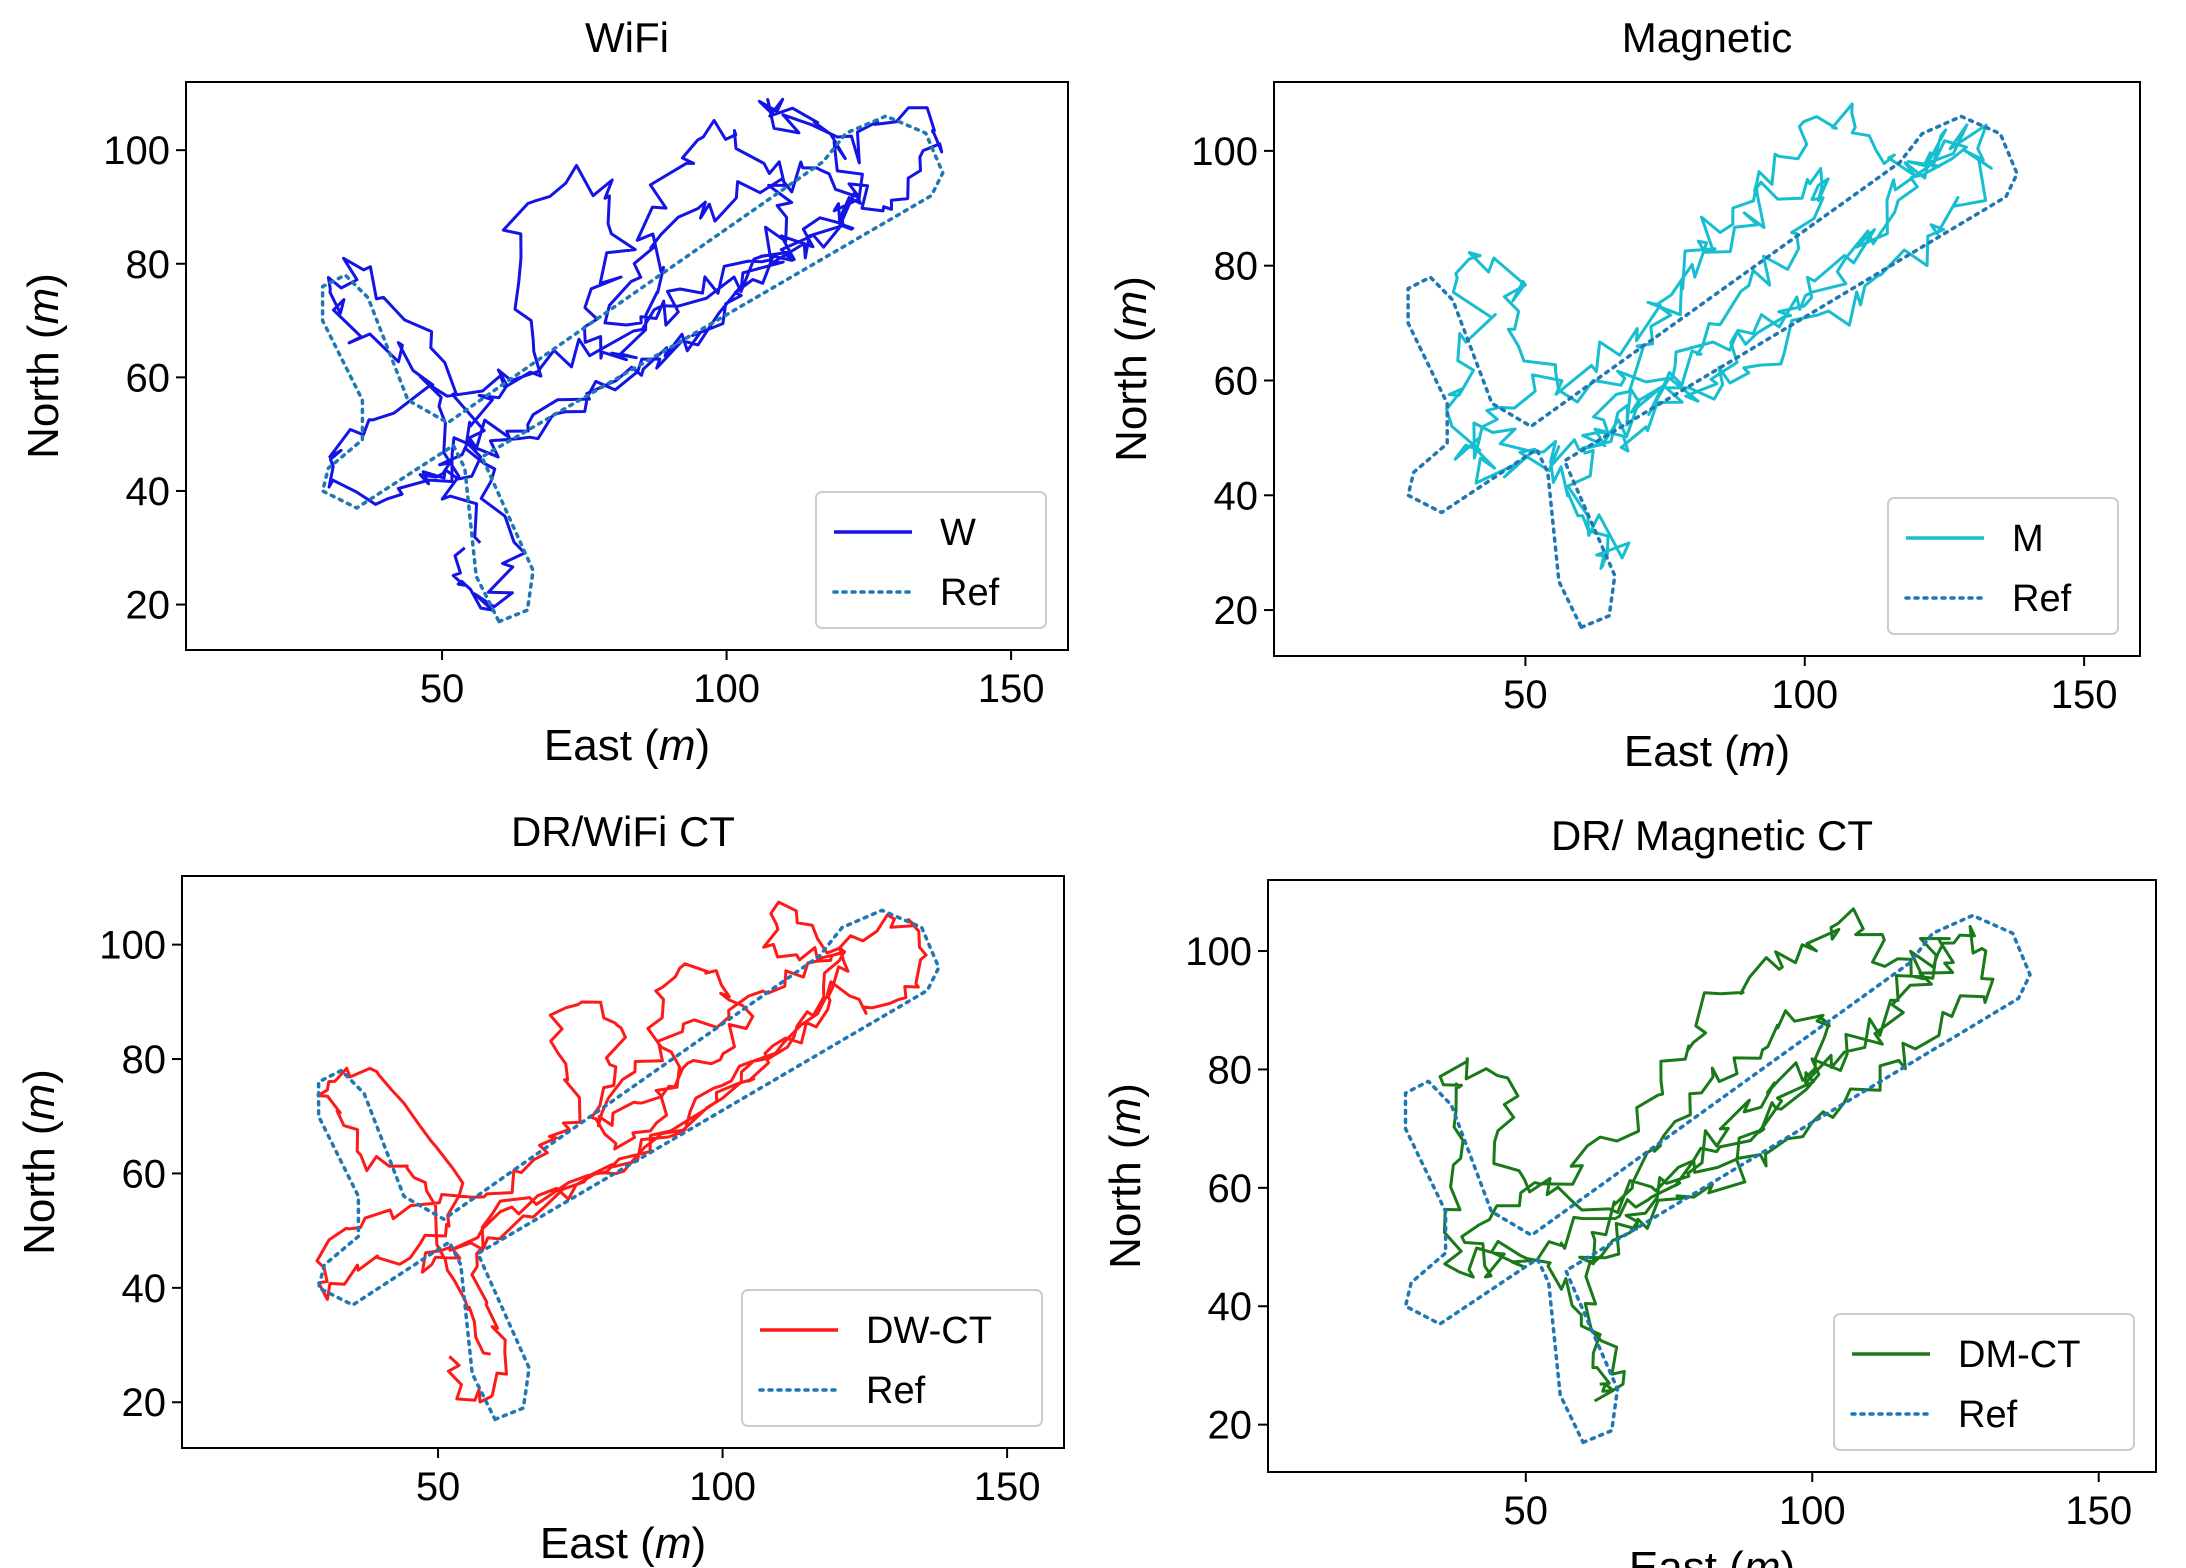  What do you see at coordinates (627, 37) in the screenshot?
I see `panel-title: WiFi` at bounding box center [627, 37].